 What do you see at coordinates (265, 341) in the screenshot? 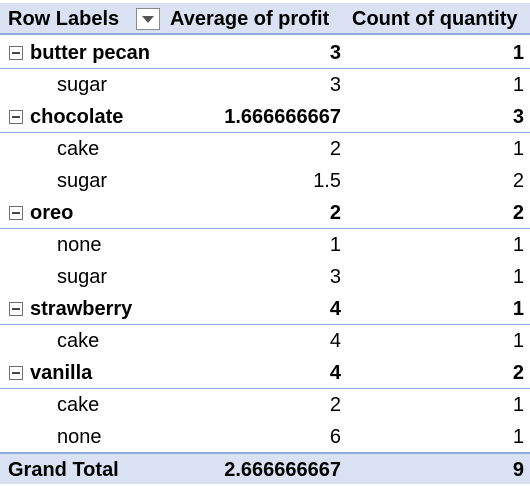
I see `child-row: cake 4 1` at bounding box center [265, 341].